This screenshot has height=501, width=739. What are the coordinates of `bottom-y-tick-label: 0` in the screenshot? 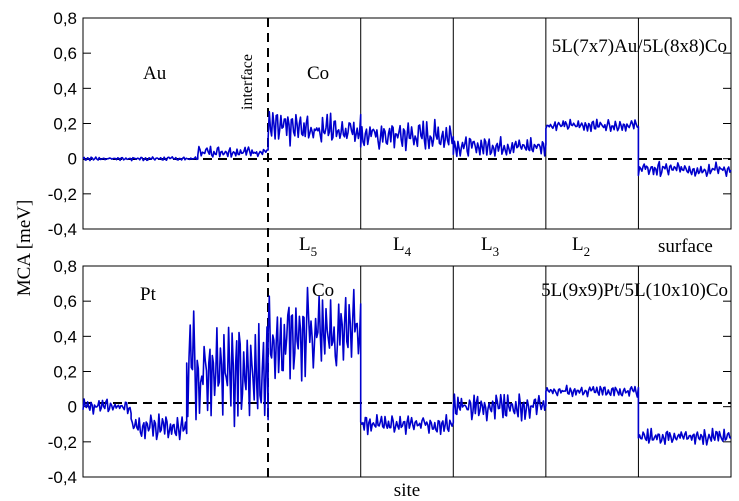 It's located at (72, 407).